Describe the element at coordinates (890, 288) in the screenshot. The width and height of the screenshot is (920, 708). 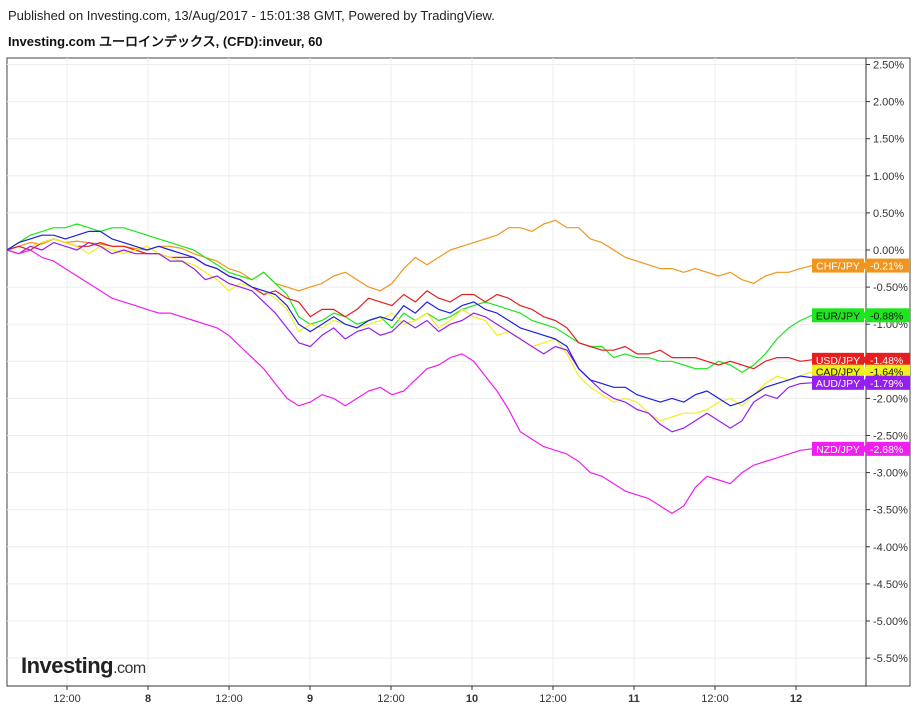
I see `y-tick-label: -0.50%` at that location.